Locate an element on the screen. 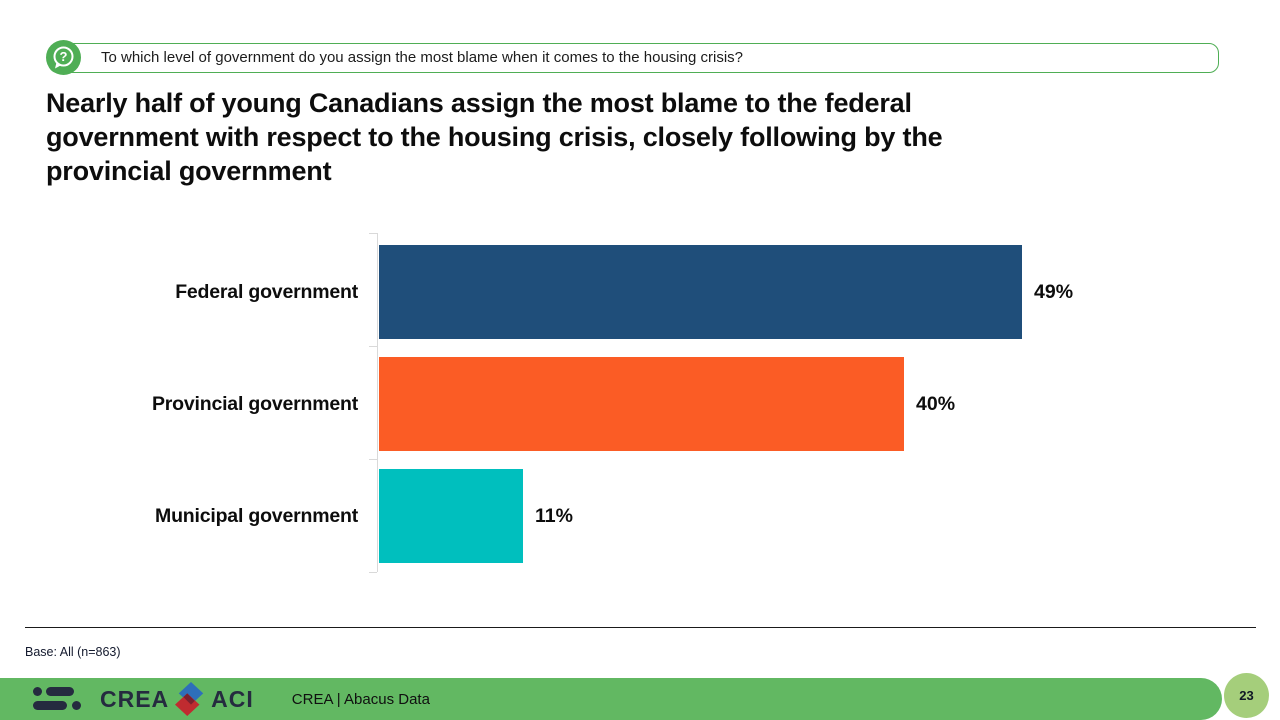 The width and height of the screenshot is (1280, 720). crea-logo-mark-icon is located at coordinates (57, 699).